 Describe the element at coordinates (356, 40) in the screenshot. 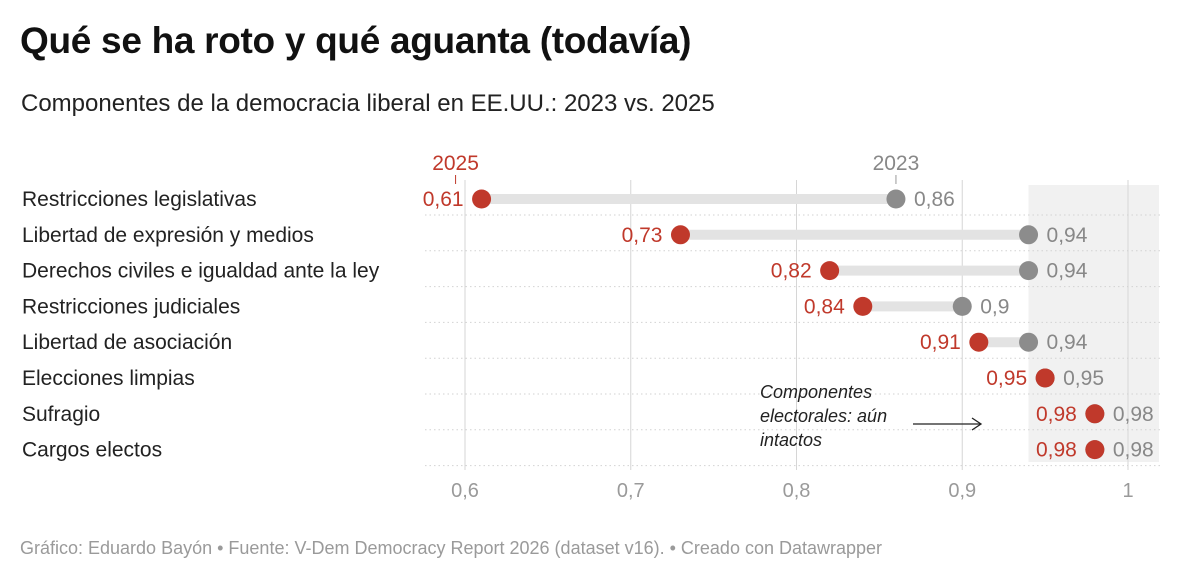

I see `chart-title: Qué se ha roto y qué aguanta (todavía)` at that location.